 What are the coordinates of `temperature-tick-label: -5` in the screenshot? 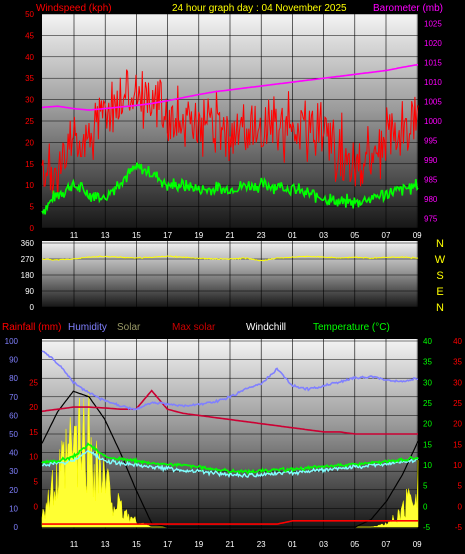 It's located at (427, 527).